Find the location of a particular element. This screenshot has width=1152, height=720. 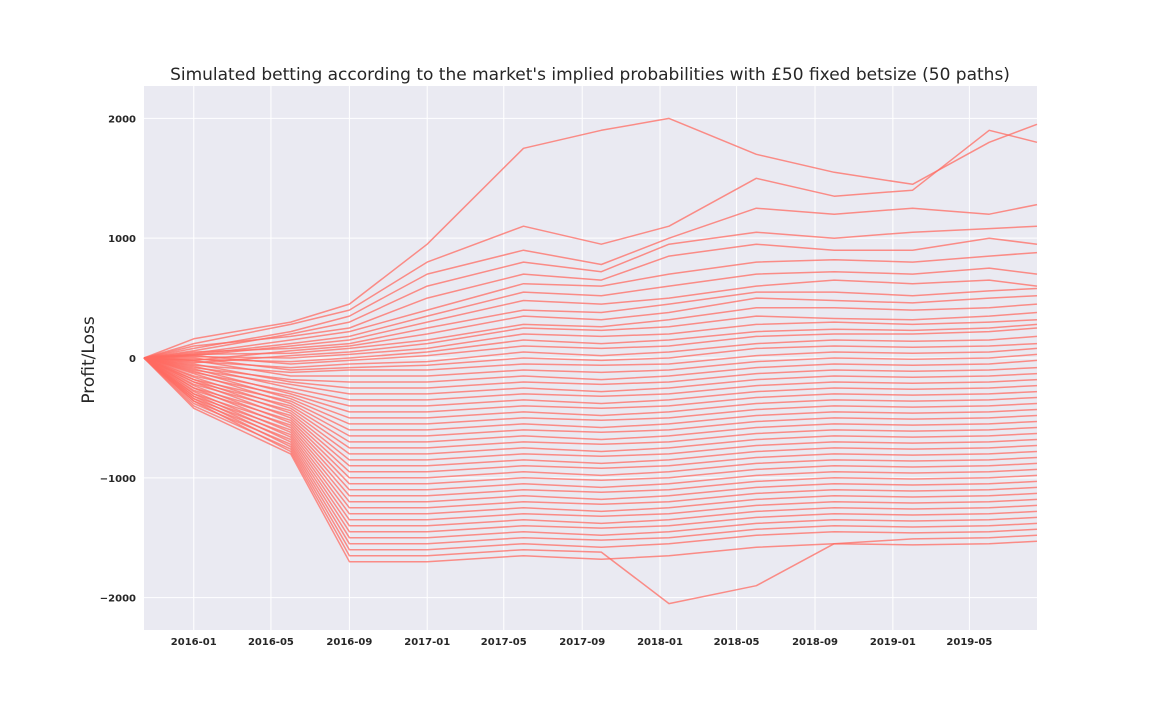

y-tick-label: 1000 is located at coordinates (122, 239).